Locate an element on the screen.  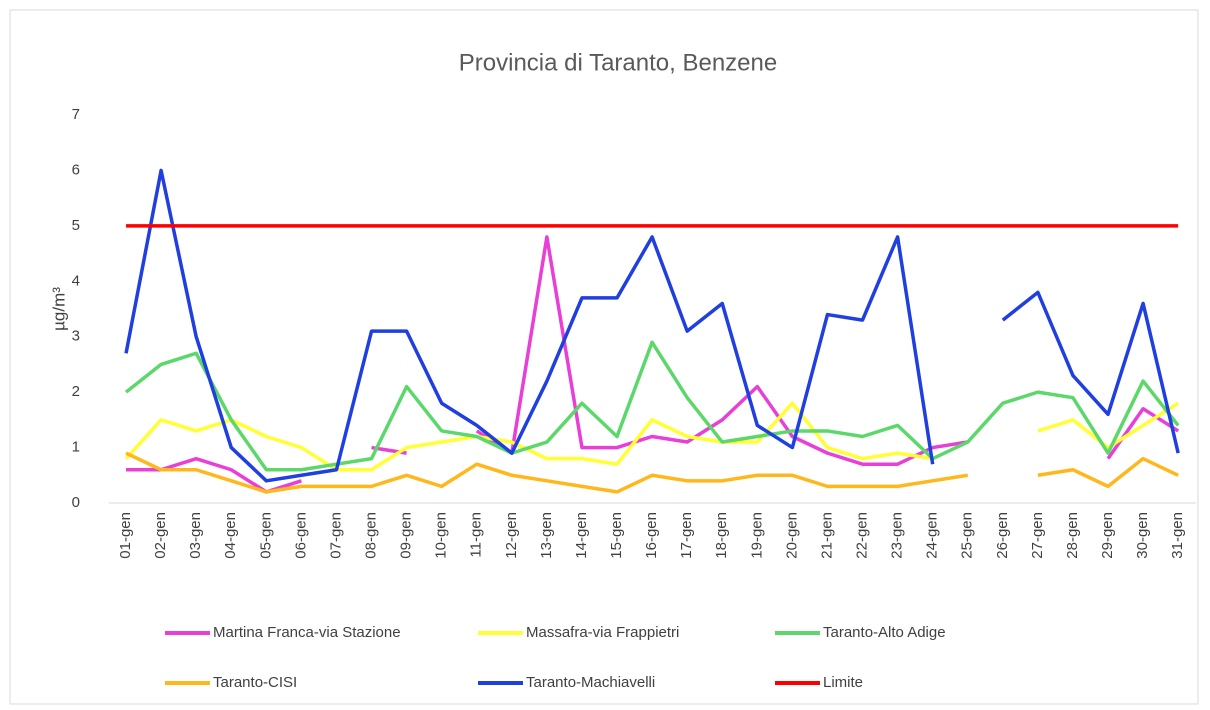
x-tick-label: 31-gen is located at coordinates (1177, 535).